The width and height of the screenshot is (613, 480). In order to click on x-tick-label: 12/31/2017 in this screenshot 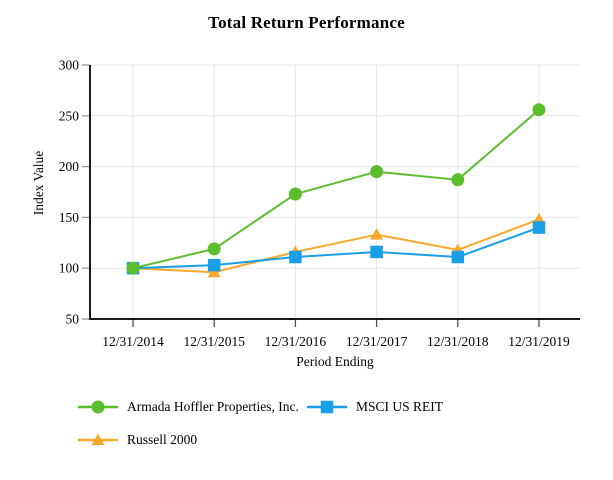, I will do `click(377, 341)`.